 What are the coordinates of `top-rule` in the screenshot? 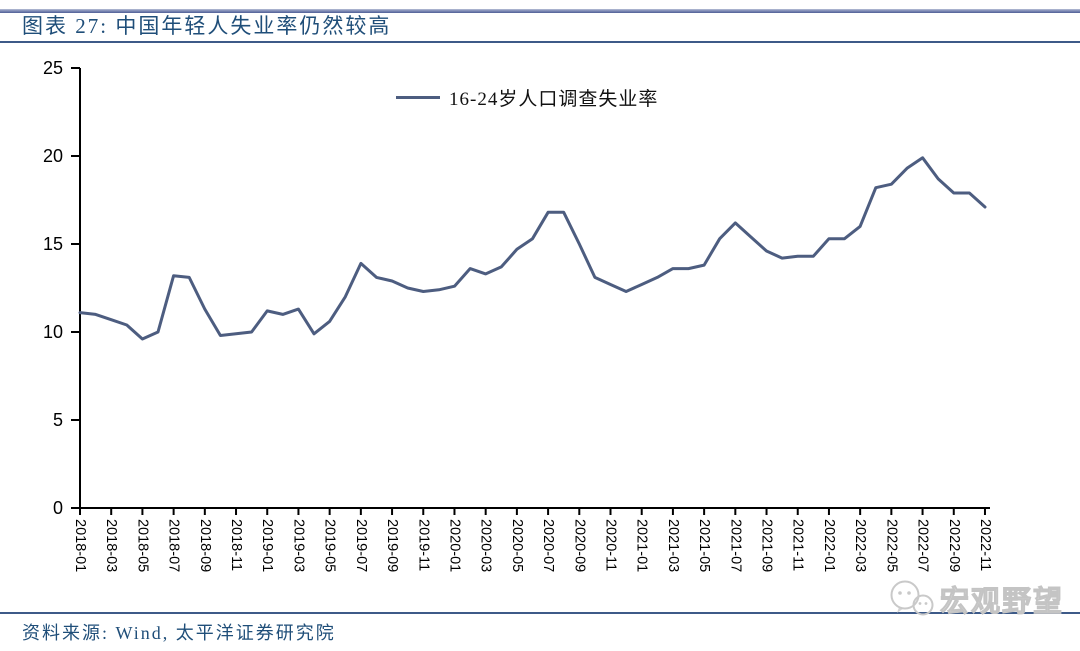 It's located at (540, 11).